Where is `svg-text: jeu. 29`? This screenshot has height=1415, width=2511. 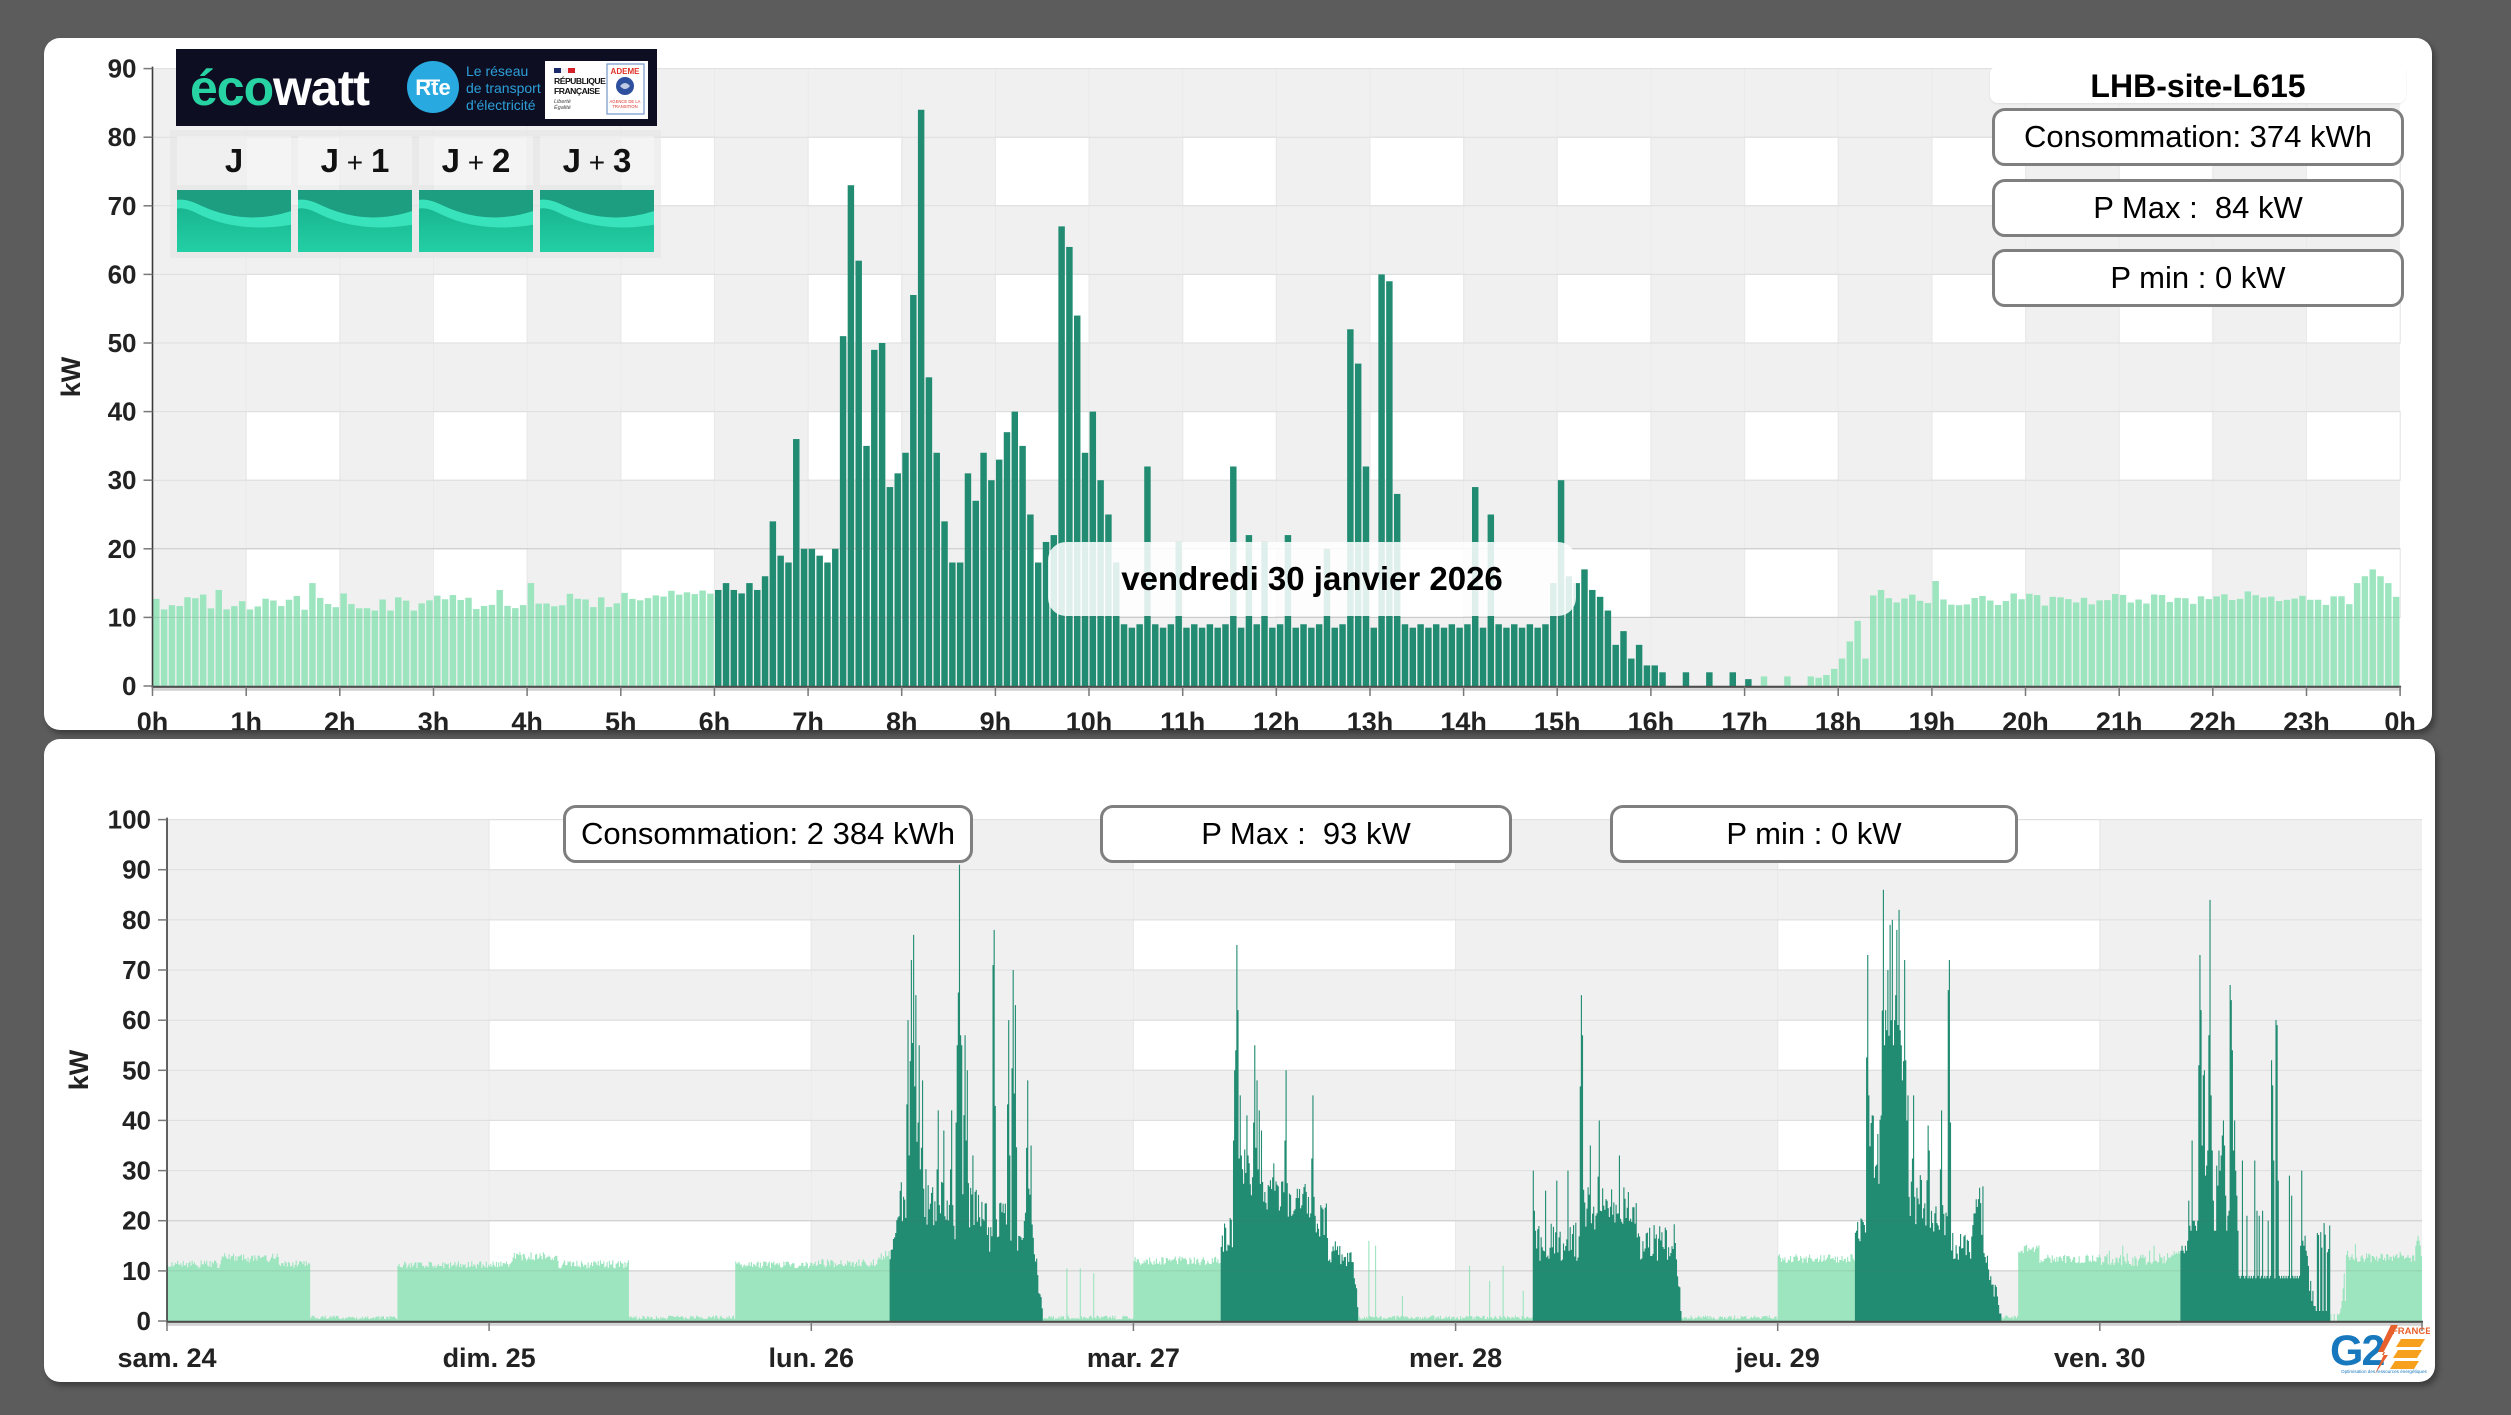
svg-text: jeu. 29 is located at coordinates (1777, 1358).